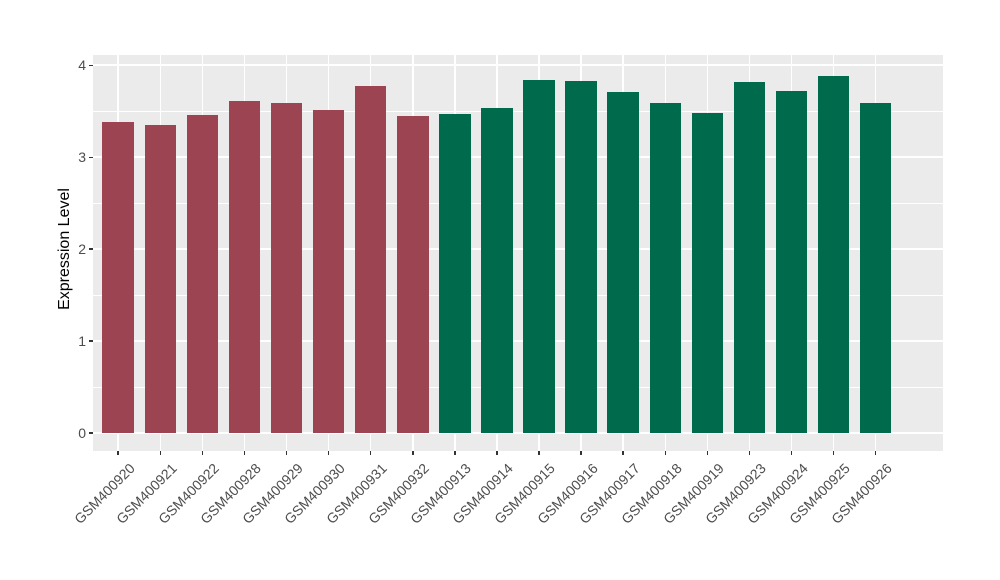  What do you see at coordinates (370, 259) in the screenshot?
I see `bar-GSM400931` at bounding box center [370, 259].